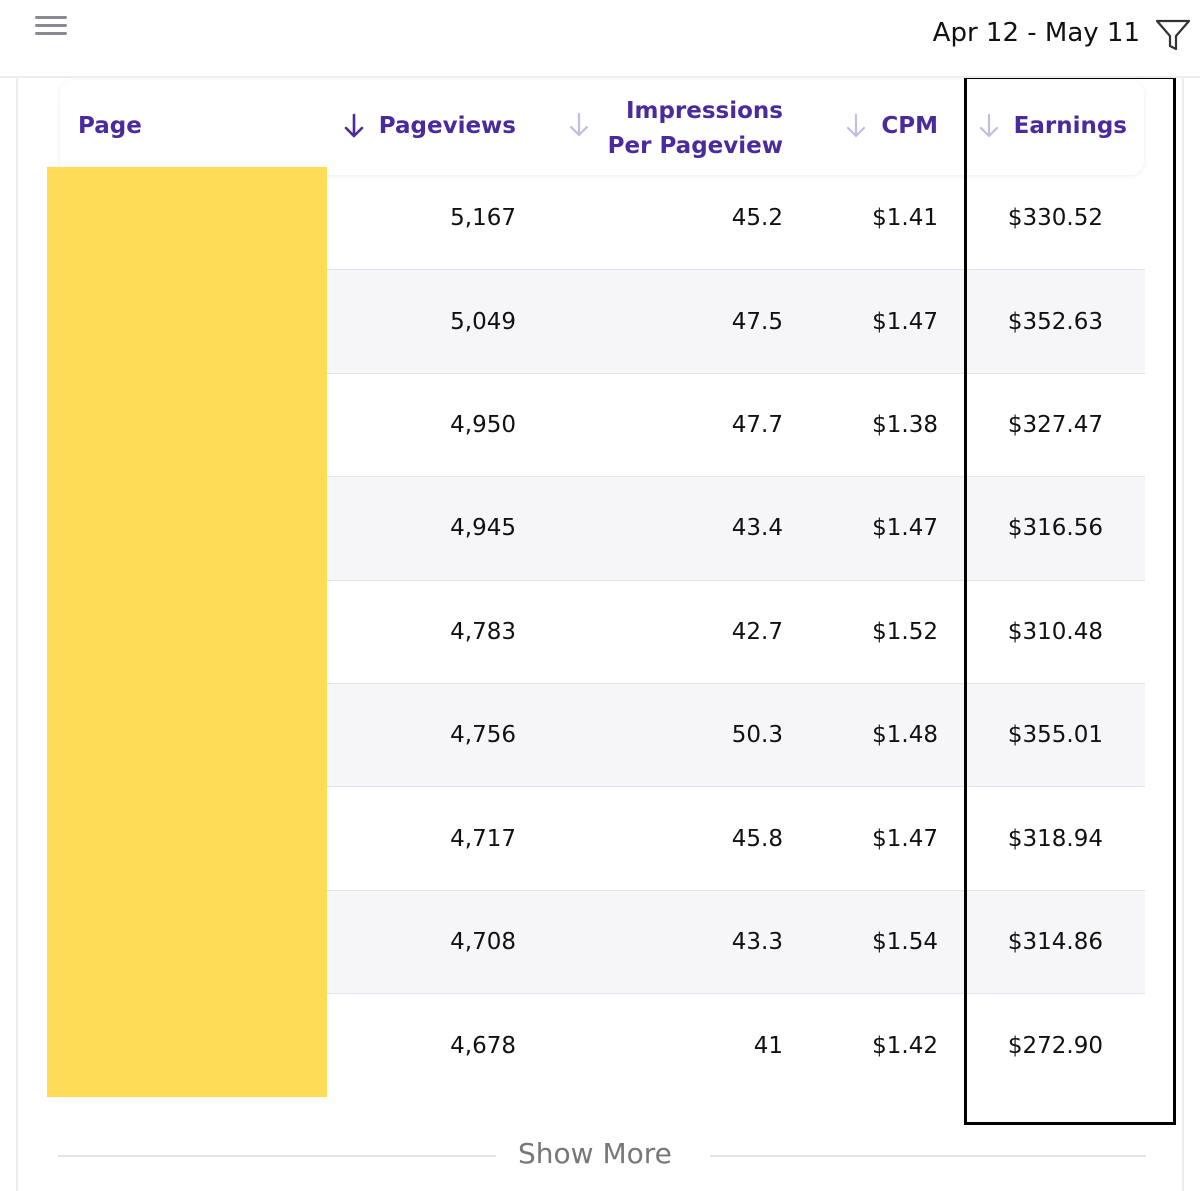 The width and height of the screenshot is (1200, 1191). I want to click on column-header-cpm-label: CPM, so click(909, 126).